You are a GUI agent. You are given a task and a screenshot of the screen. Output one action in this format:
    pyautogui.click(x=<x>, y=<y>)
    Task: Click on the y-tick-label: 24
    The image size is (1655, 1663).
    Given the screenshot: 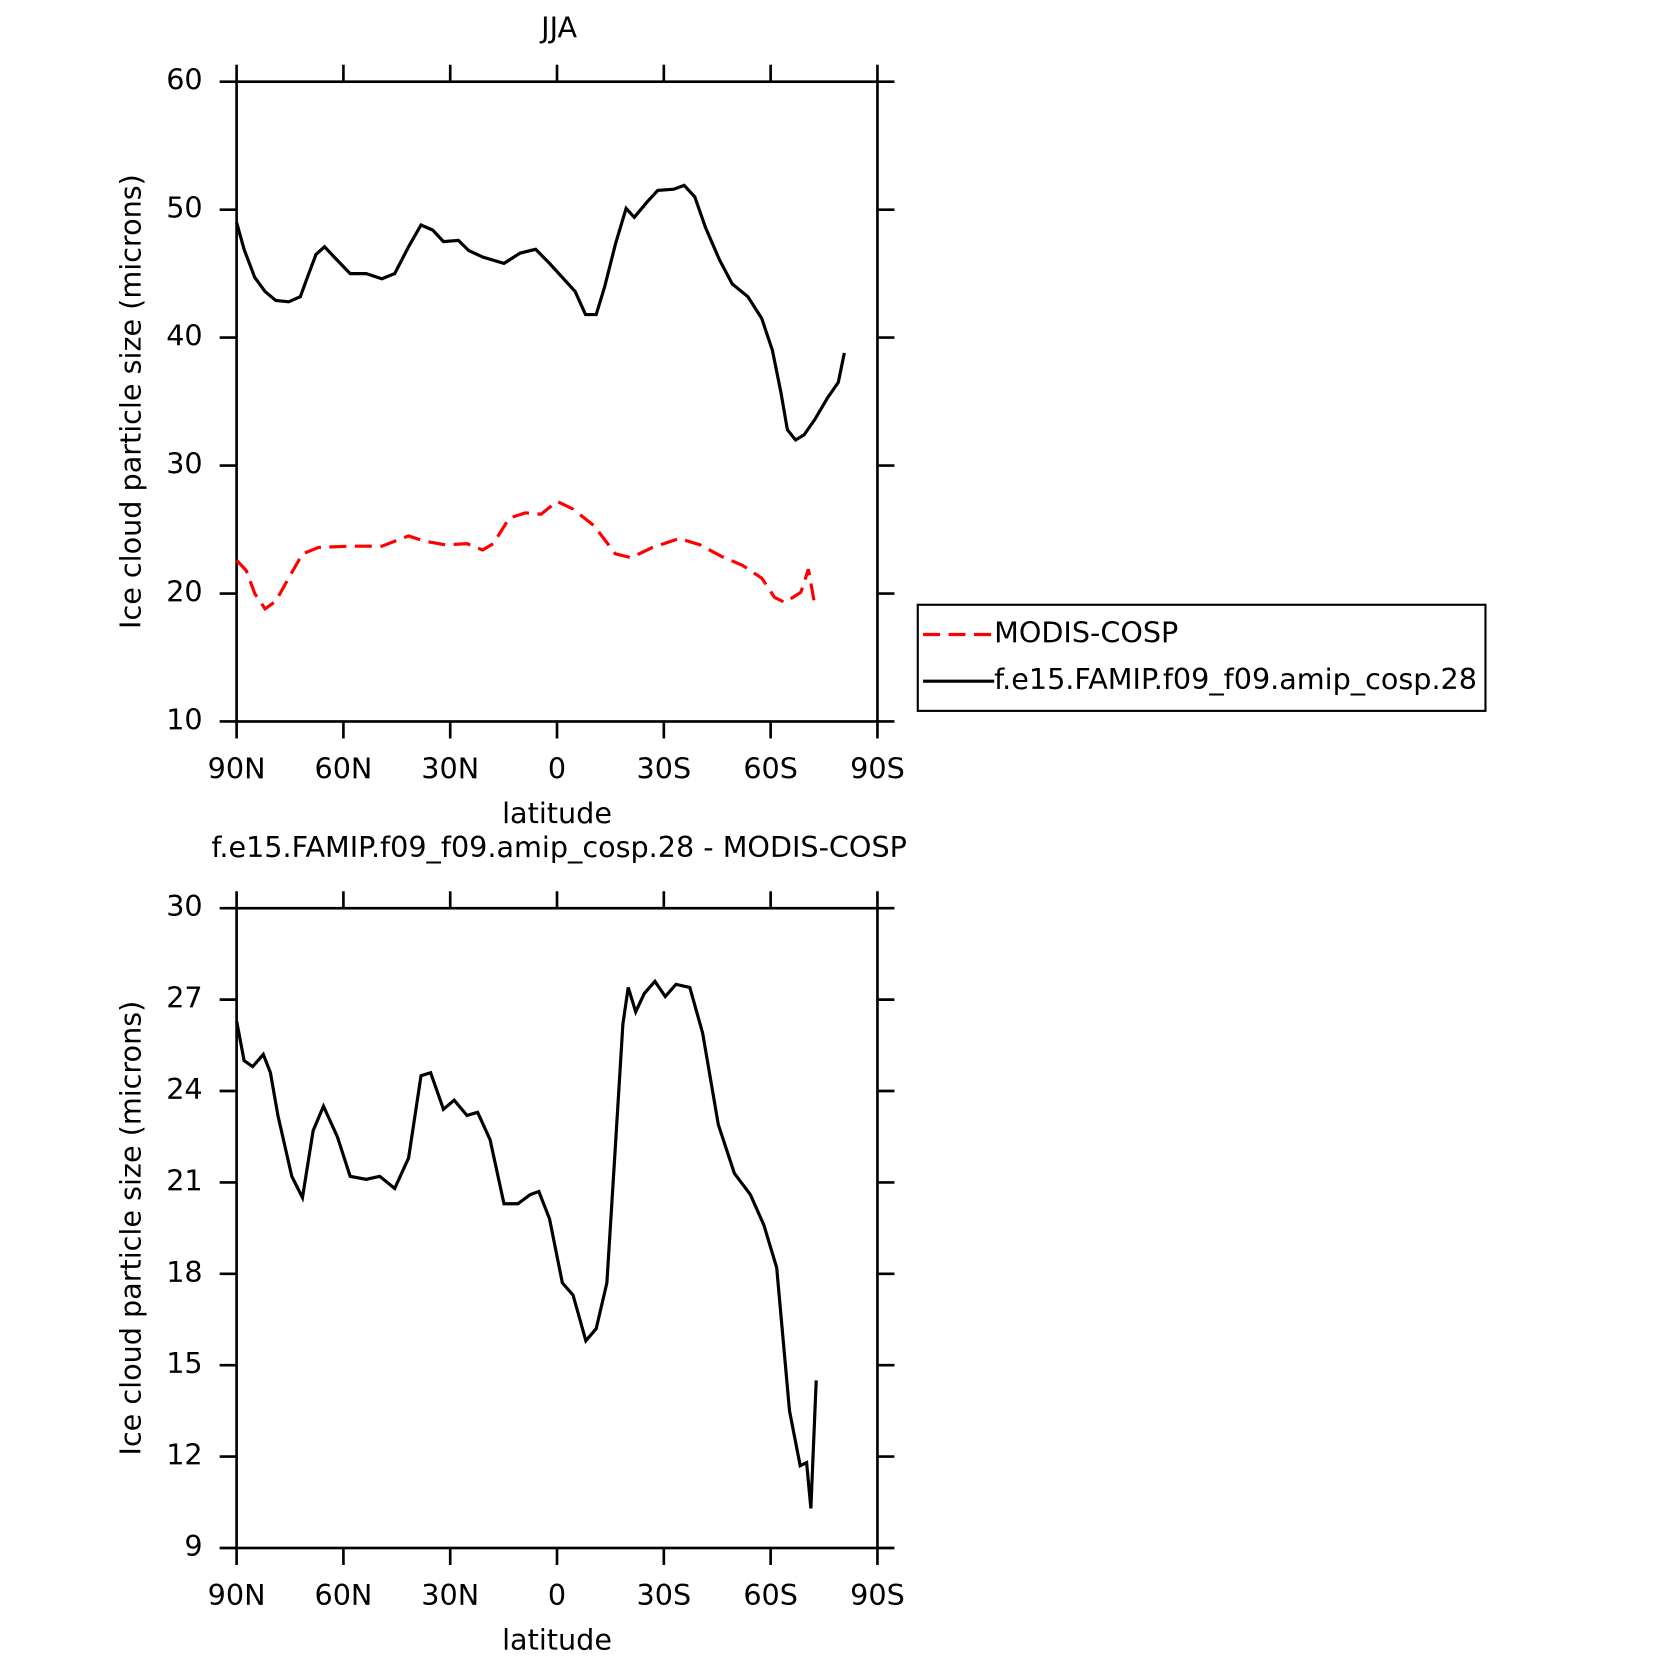 What is the action you would take?
    pyautogui.click(x=184, y=1089)
    